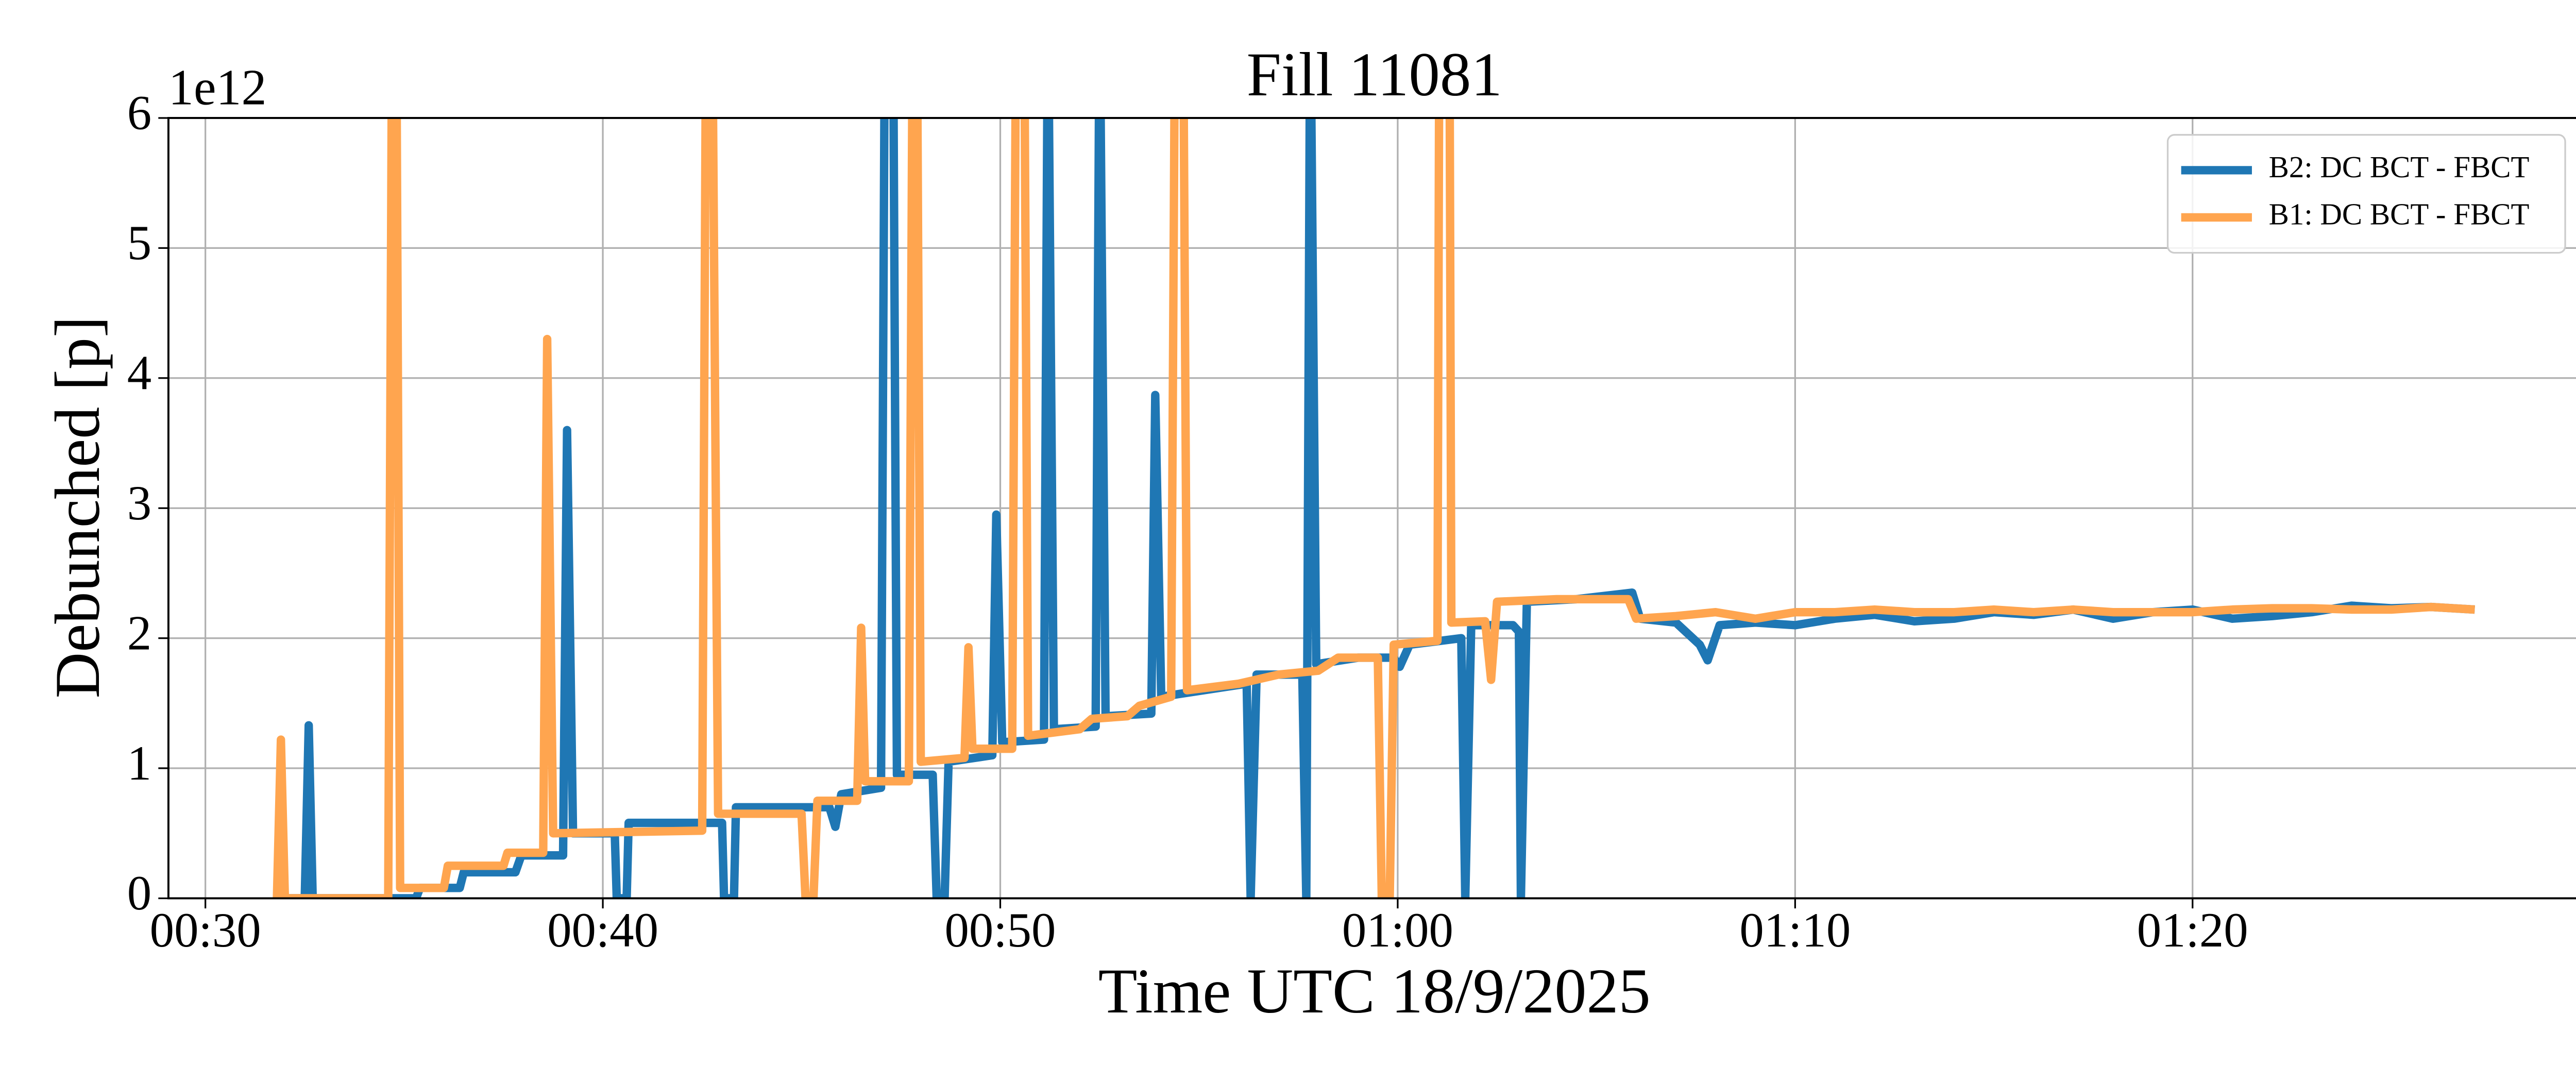  I want to click on x-axis-label: Time UTC 18/9/2025, so click(1375, 991).